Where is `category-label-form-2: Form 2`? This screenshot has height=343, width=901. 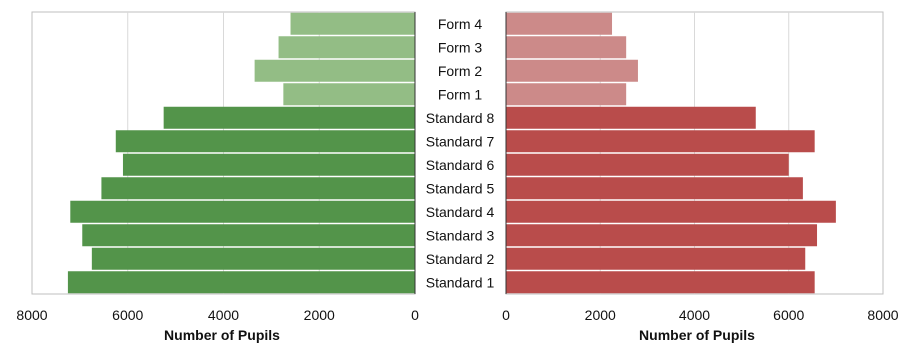 category-label-form-2: Form 2 is located at coordinates (460, 71).